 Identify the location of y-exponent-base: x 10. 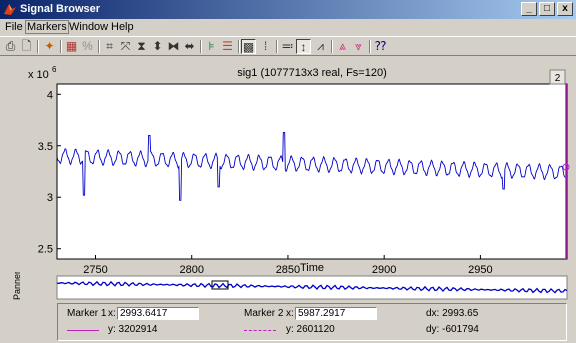
(38, 75).